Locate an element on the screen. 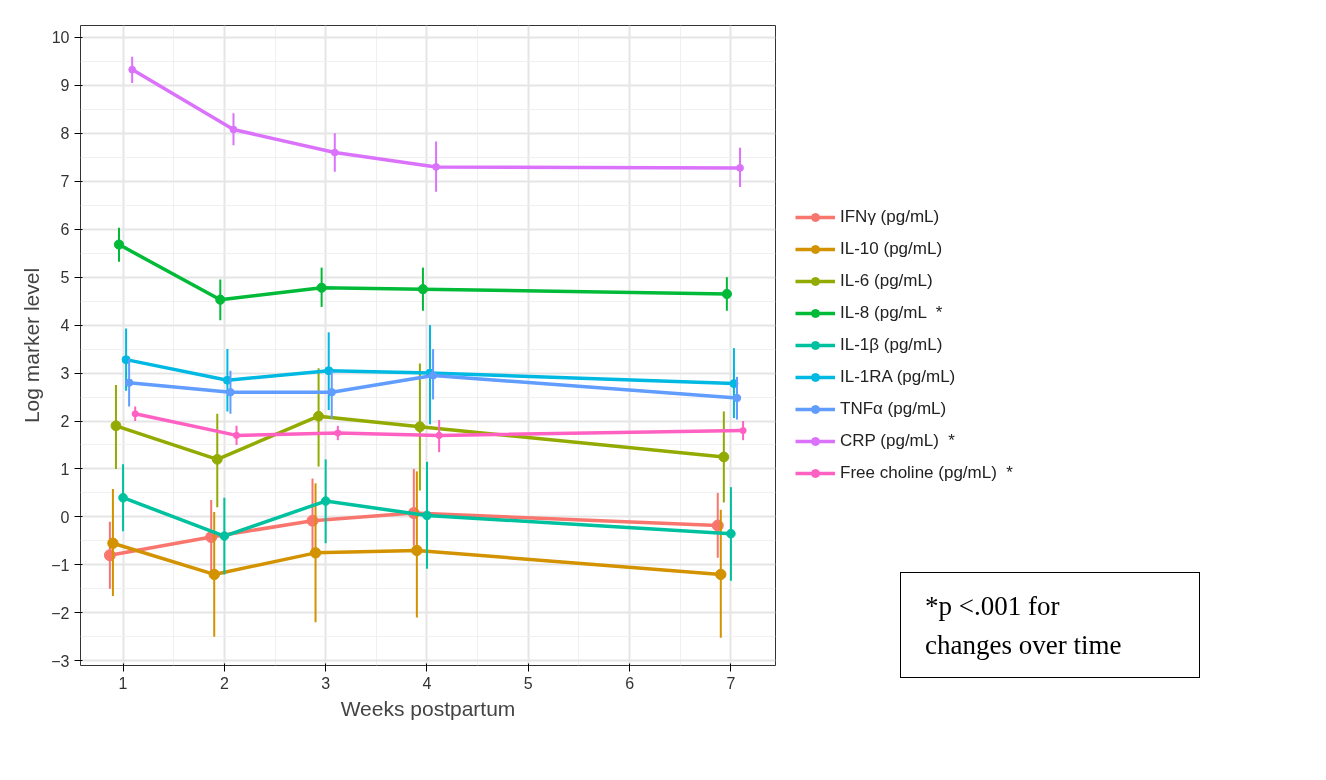  y-tick-label: 9 is located at coordinates (65, 86).